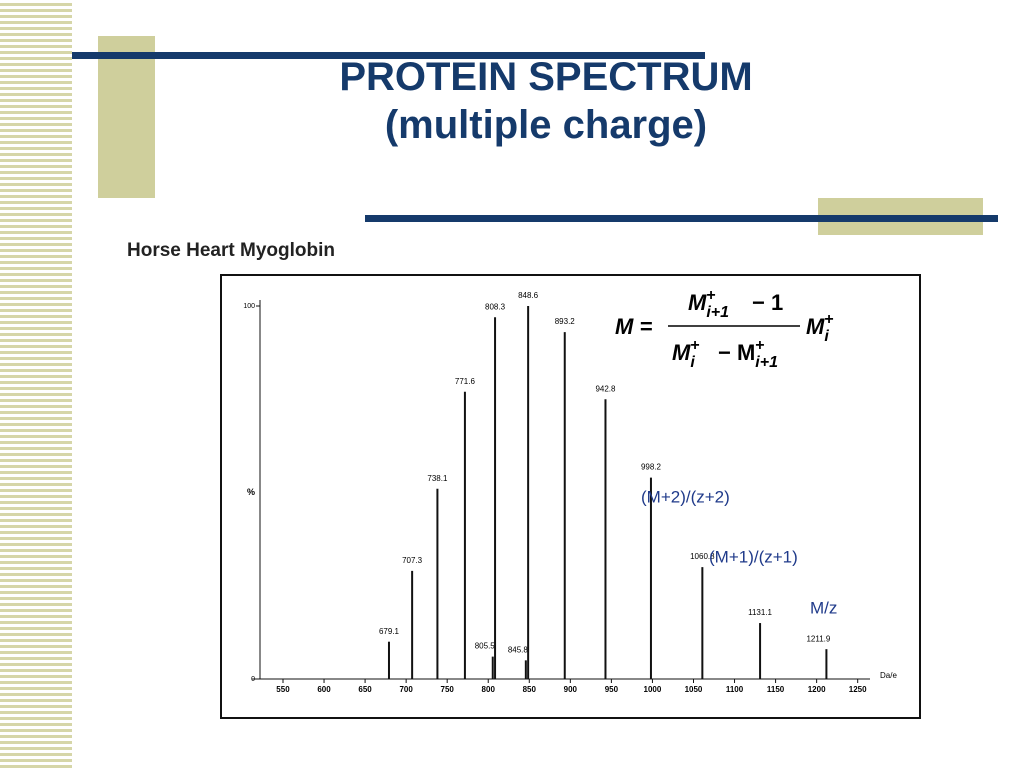 This screenshot has width=1024, height=768. I want to click on x-tick-label: 1200, so click(817, 689).